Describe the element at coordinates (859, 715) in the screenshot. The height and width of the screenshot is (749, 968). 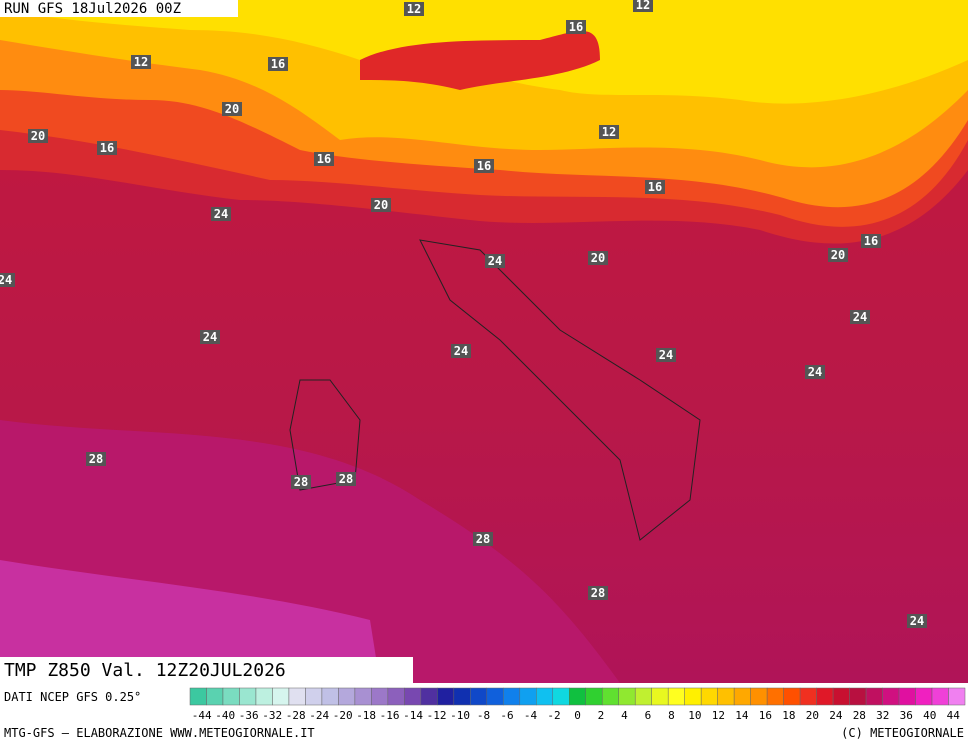
I see `colorbar-label: 28` at that location.